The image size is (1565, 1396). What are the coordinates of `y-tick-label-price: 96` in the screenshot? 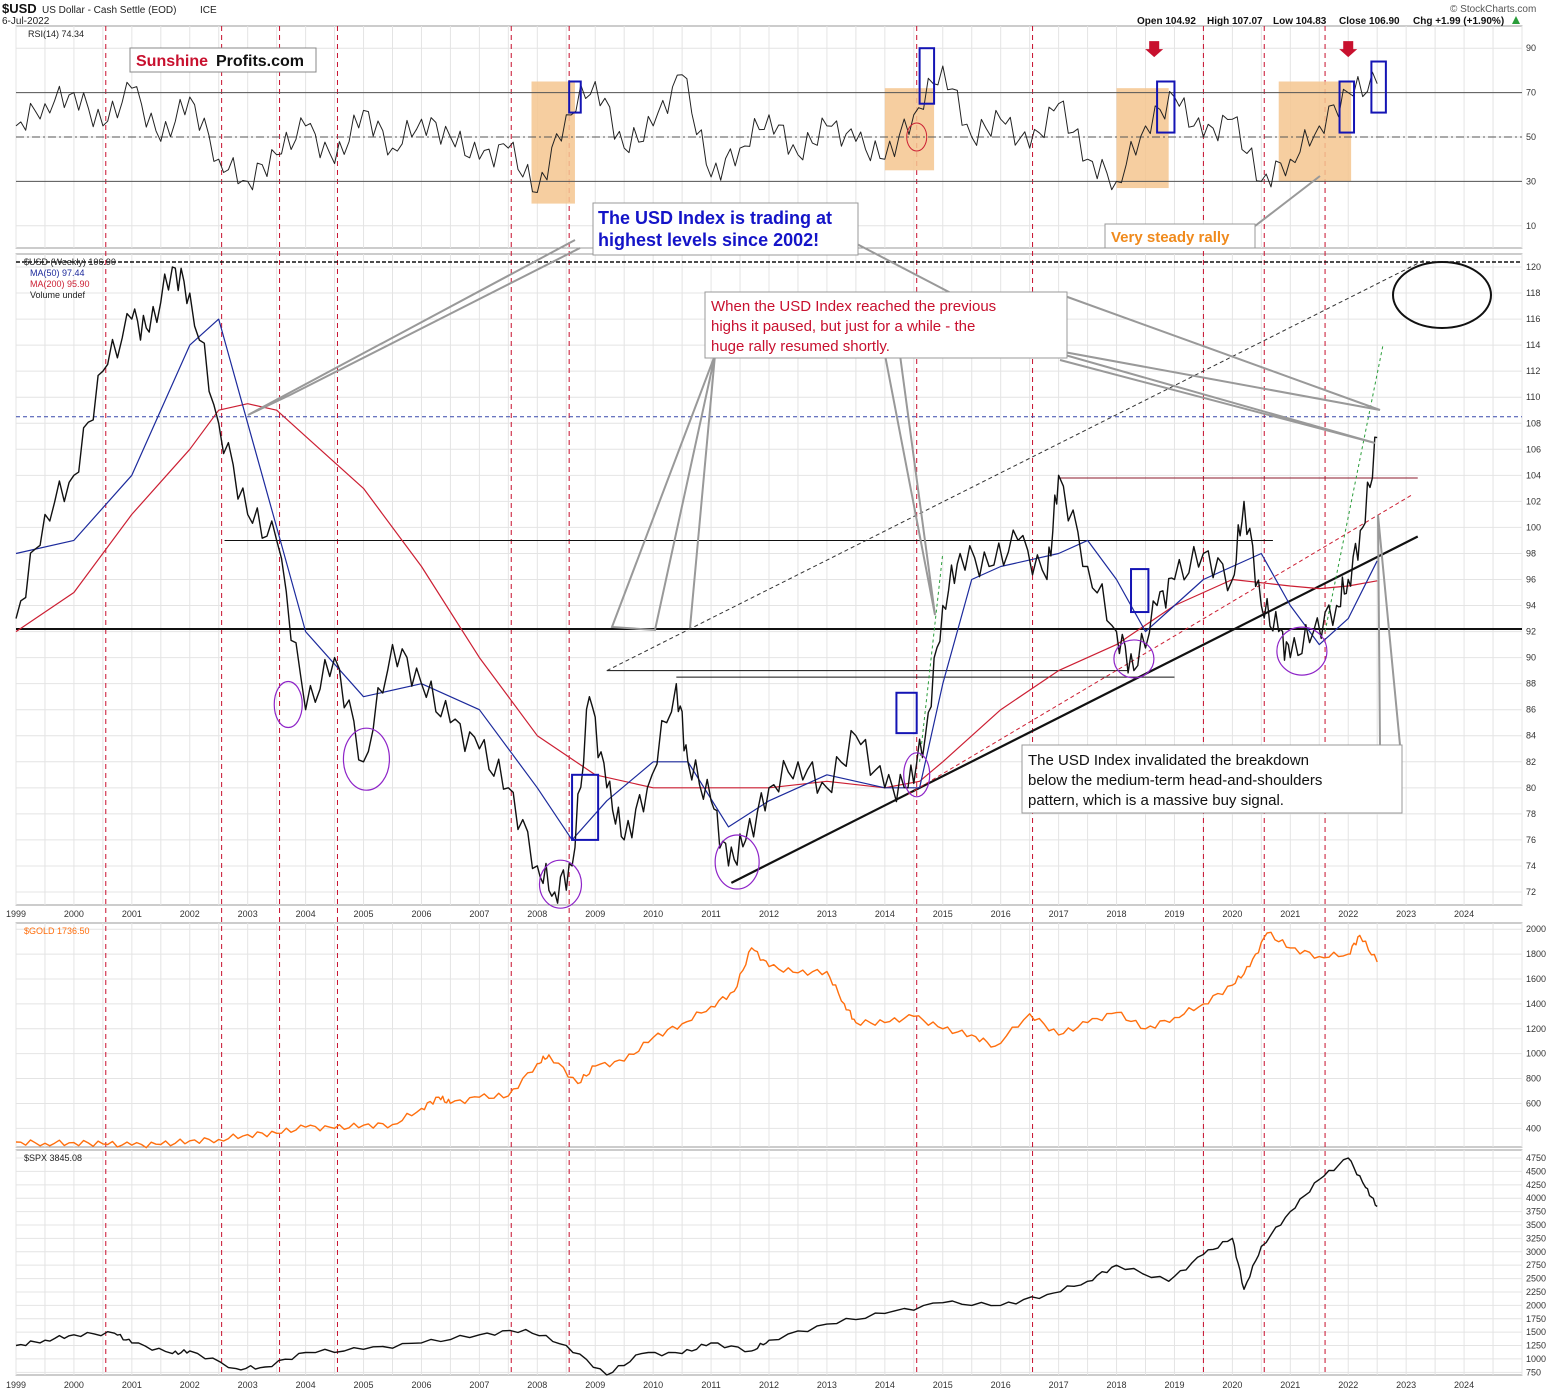 It's located at (1531, 580).